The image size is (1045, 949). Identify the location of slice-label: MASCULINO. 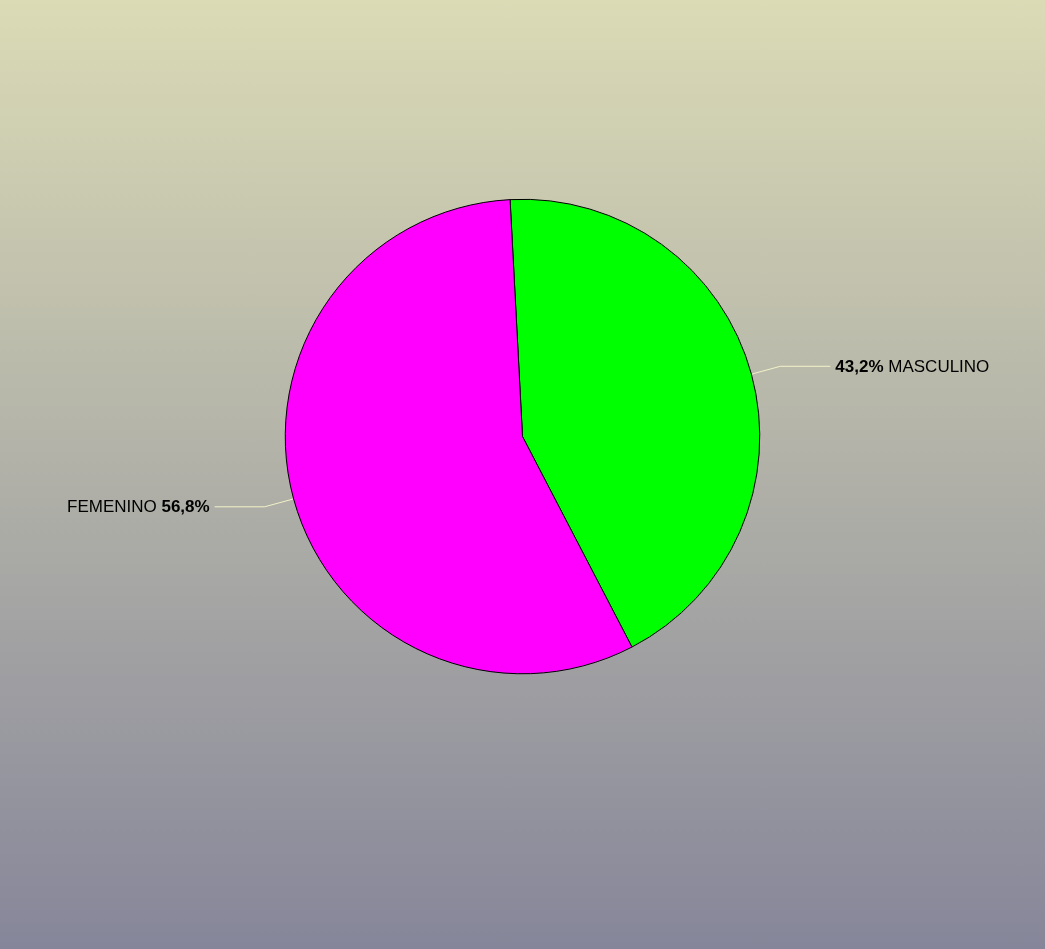
(936, 366).